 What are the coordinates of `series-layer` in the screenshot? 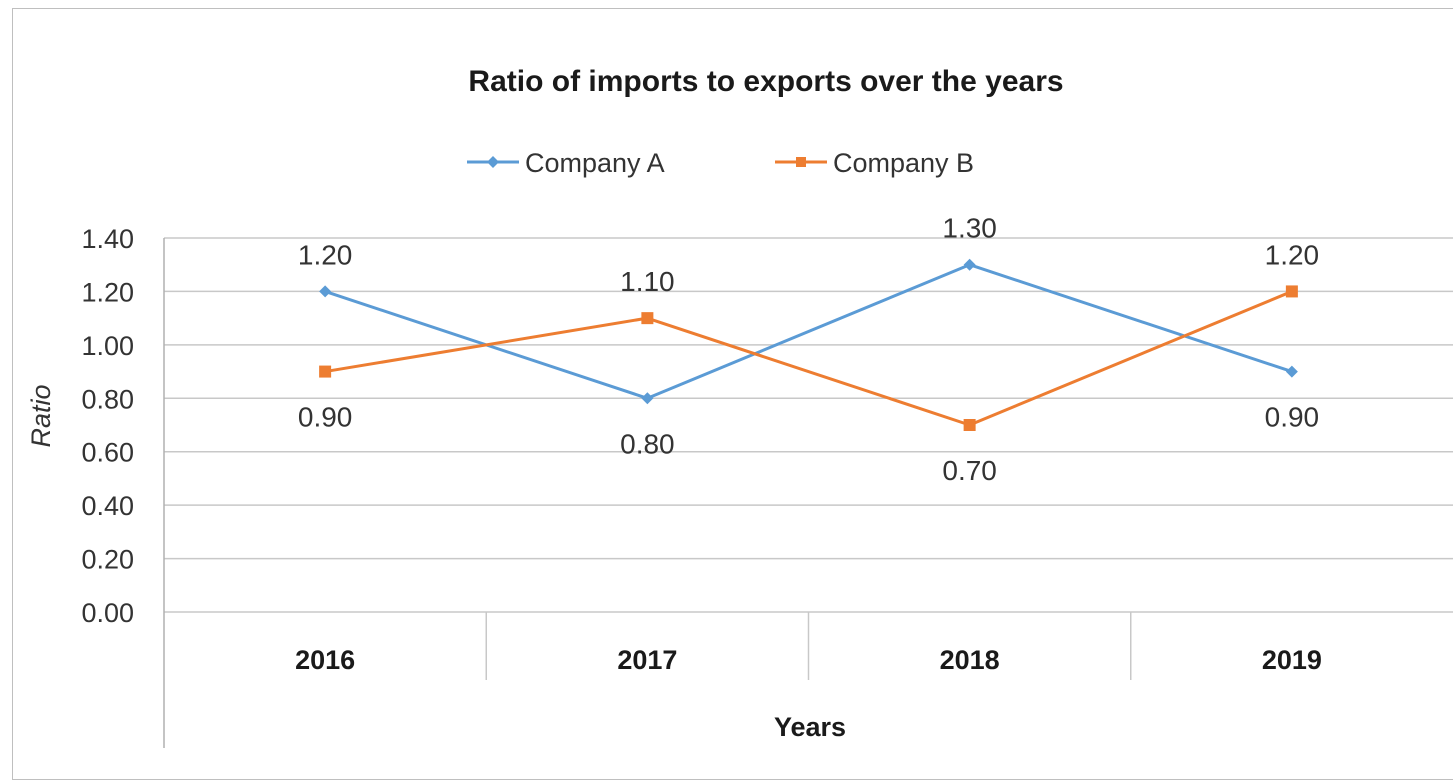 It's located at (808, 344).